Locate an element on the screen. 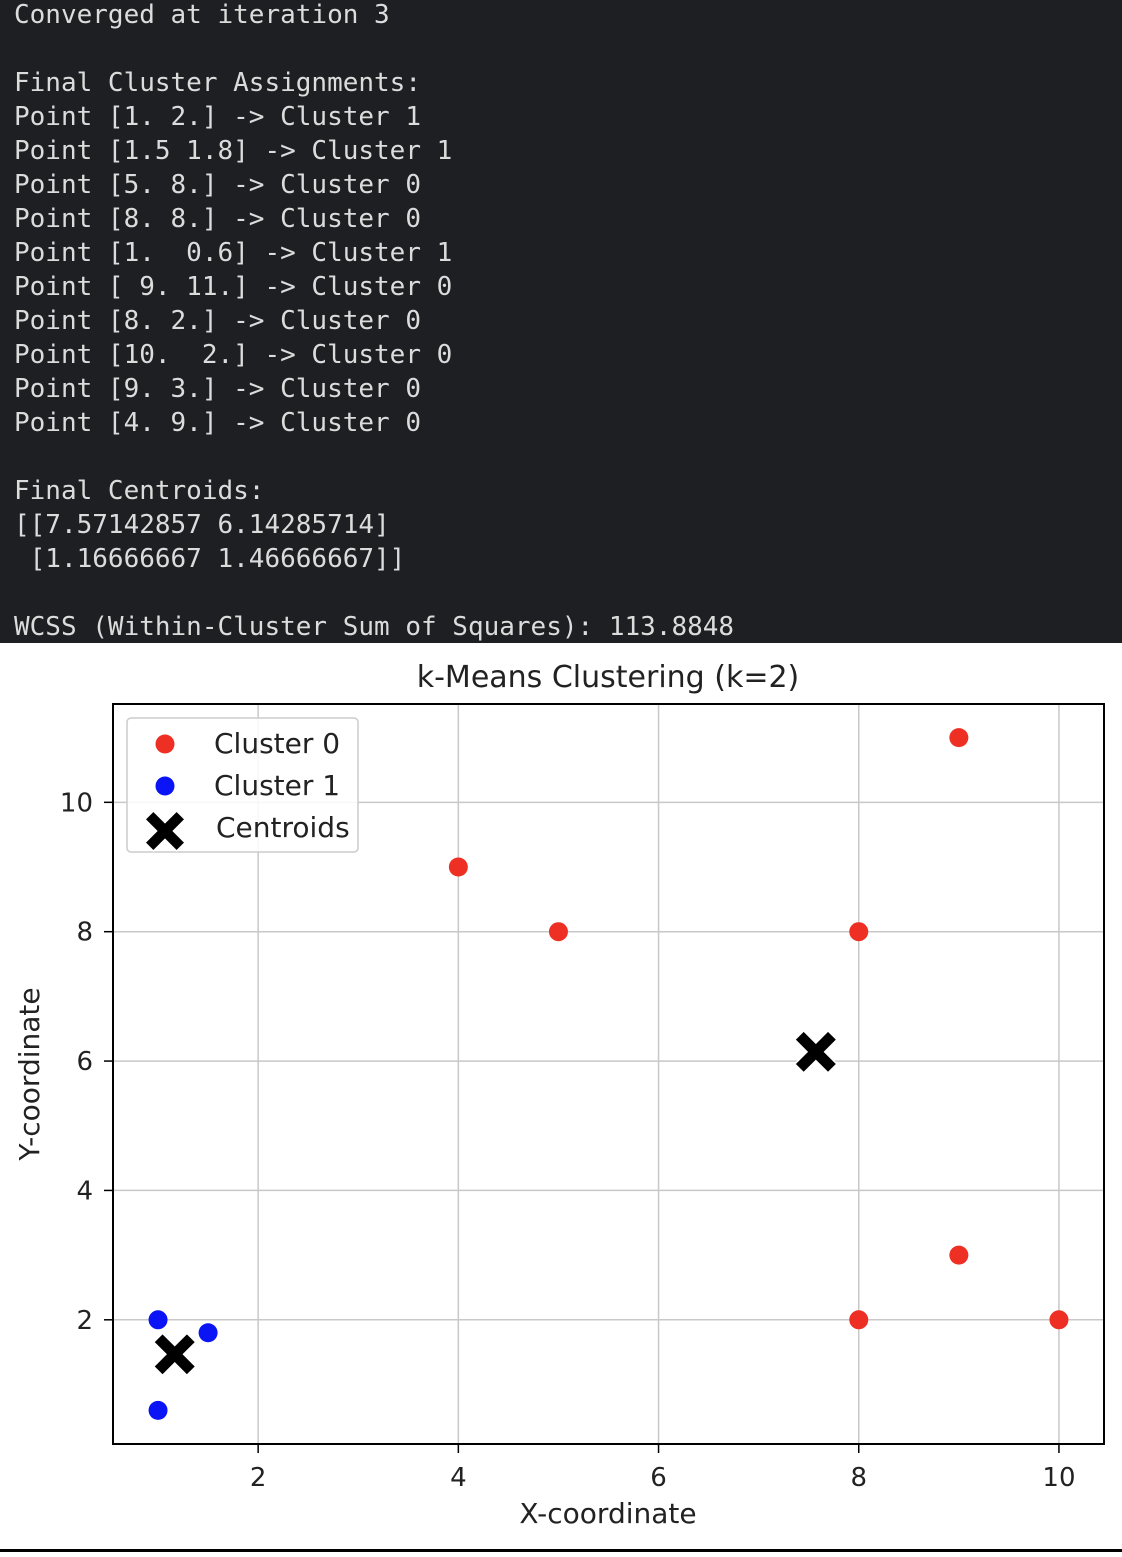 Image resolution: width=1122 pixels, height=1557 pixels. console-line: Point [10. 2.] -> Cluster 0 is located at coordinates (233, 355).